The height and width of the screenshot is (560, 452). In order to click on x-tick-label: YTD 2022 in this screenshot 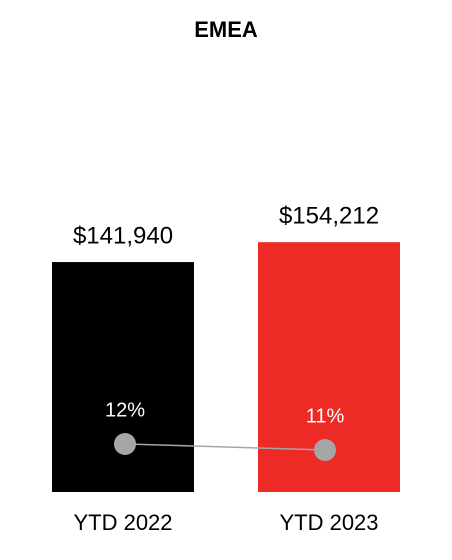, I will do `click(122, 522)`.